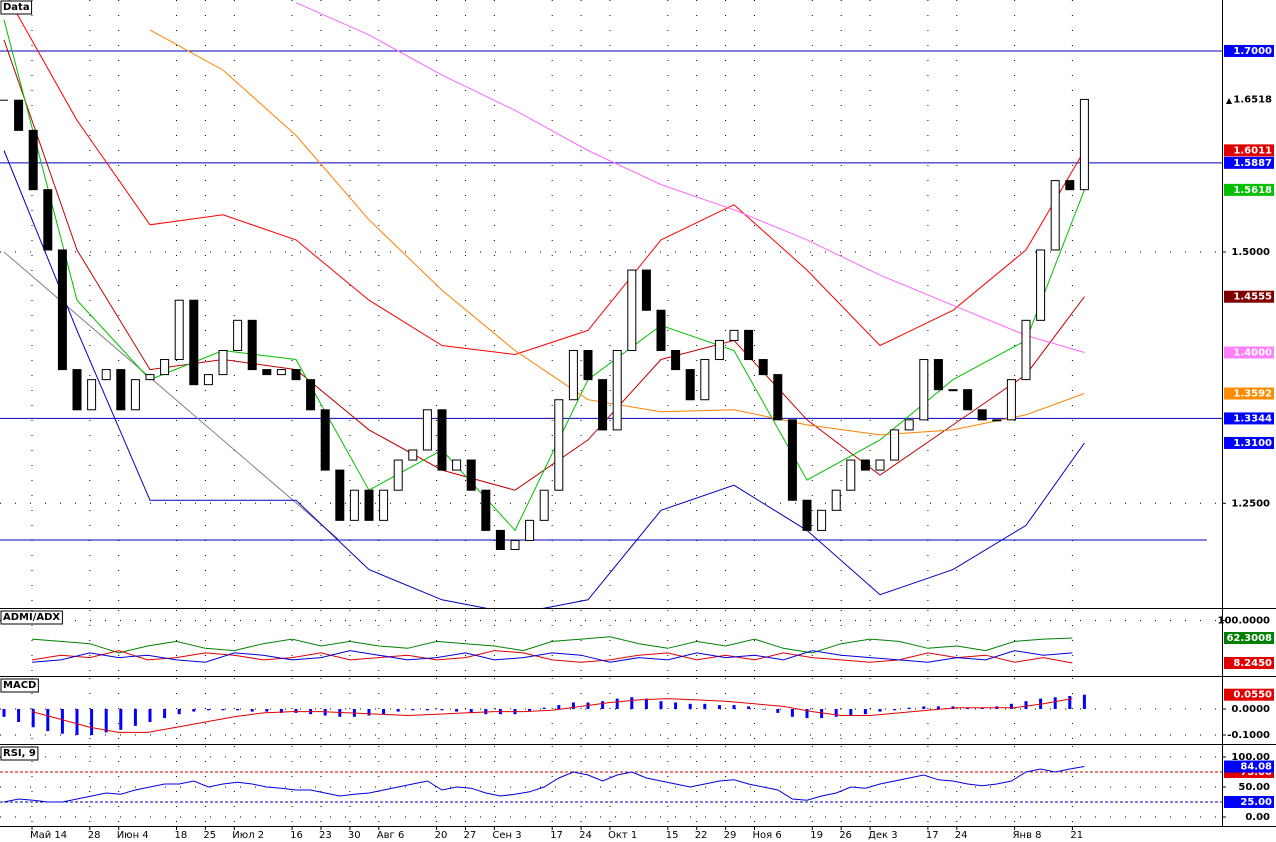 This screenshot has width=1276, height=842. What do you see at coordinates (1229, 101) in the screenshot?
I see `last-price-arrow` at bounding box center [1229, 101].